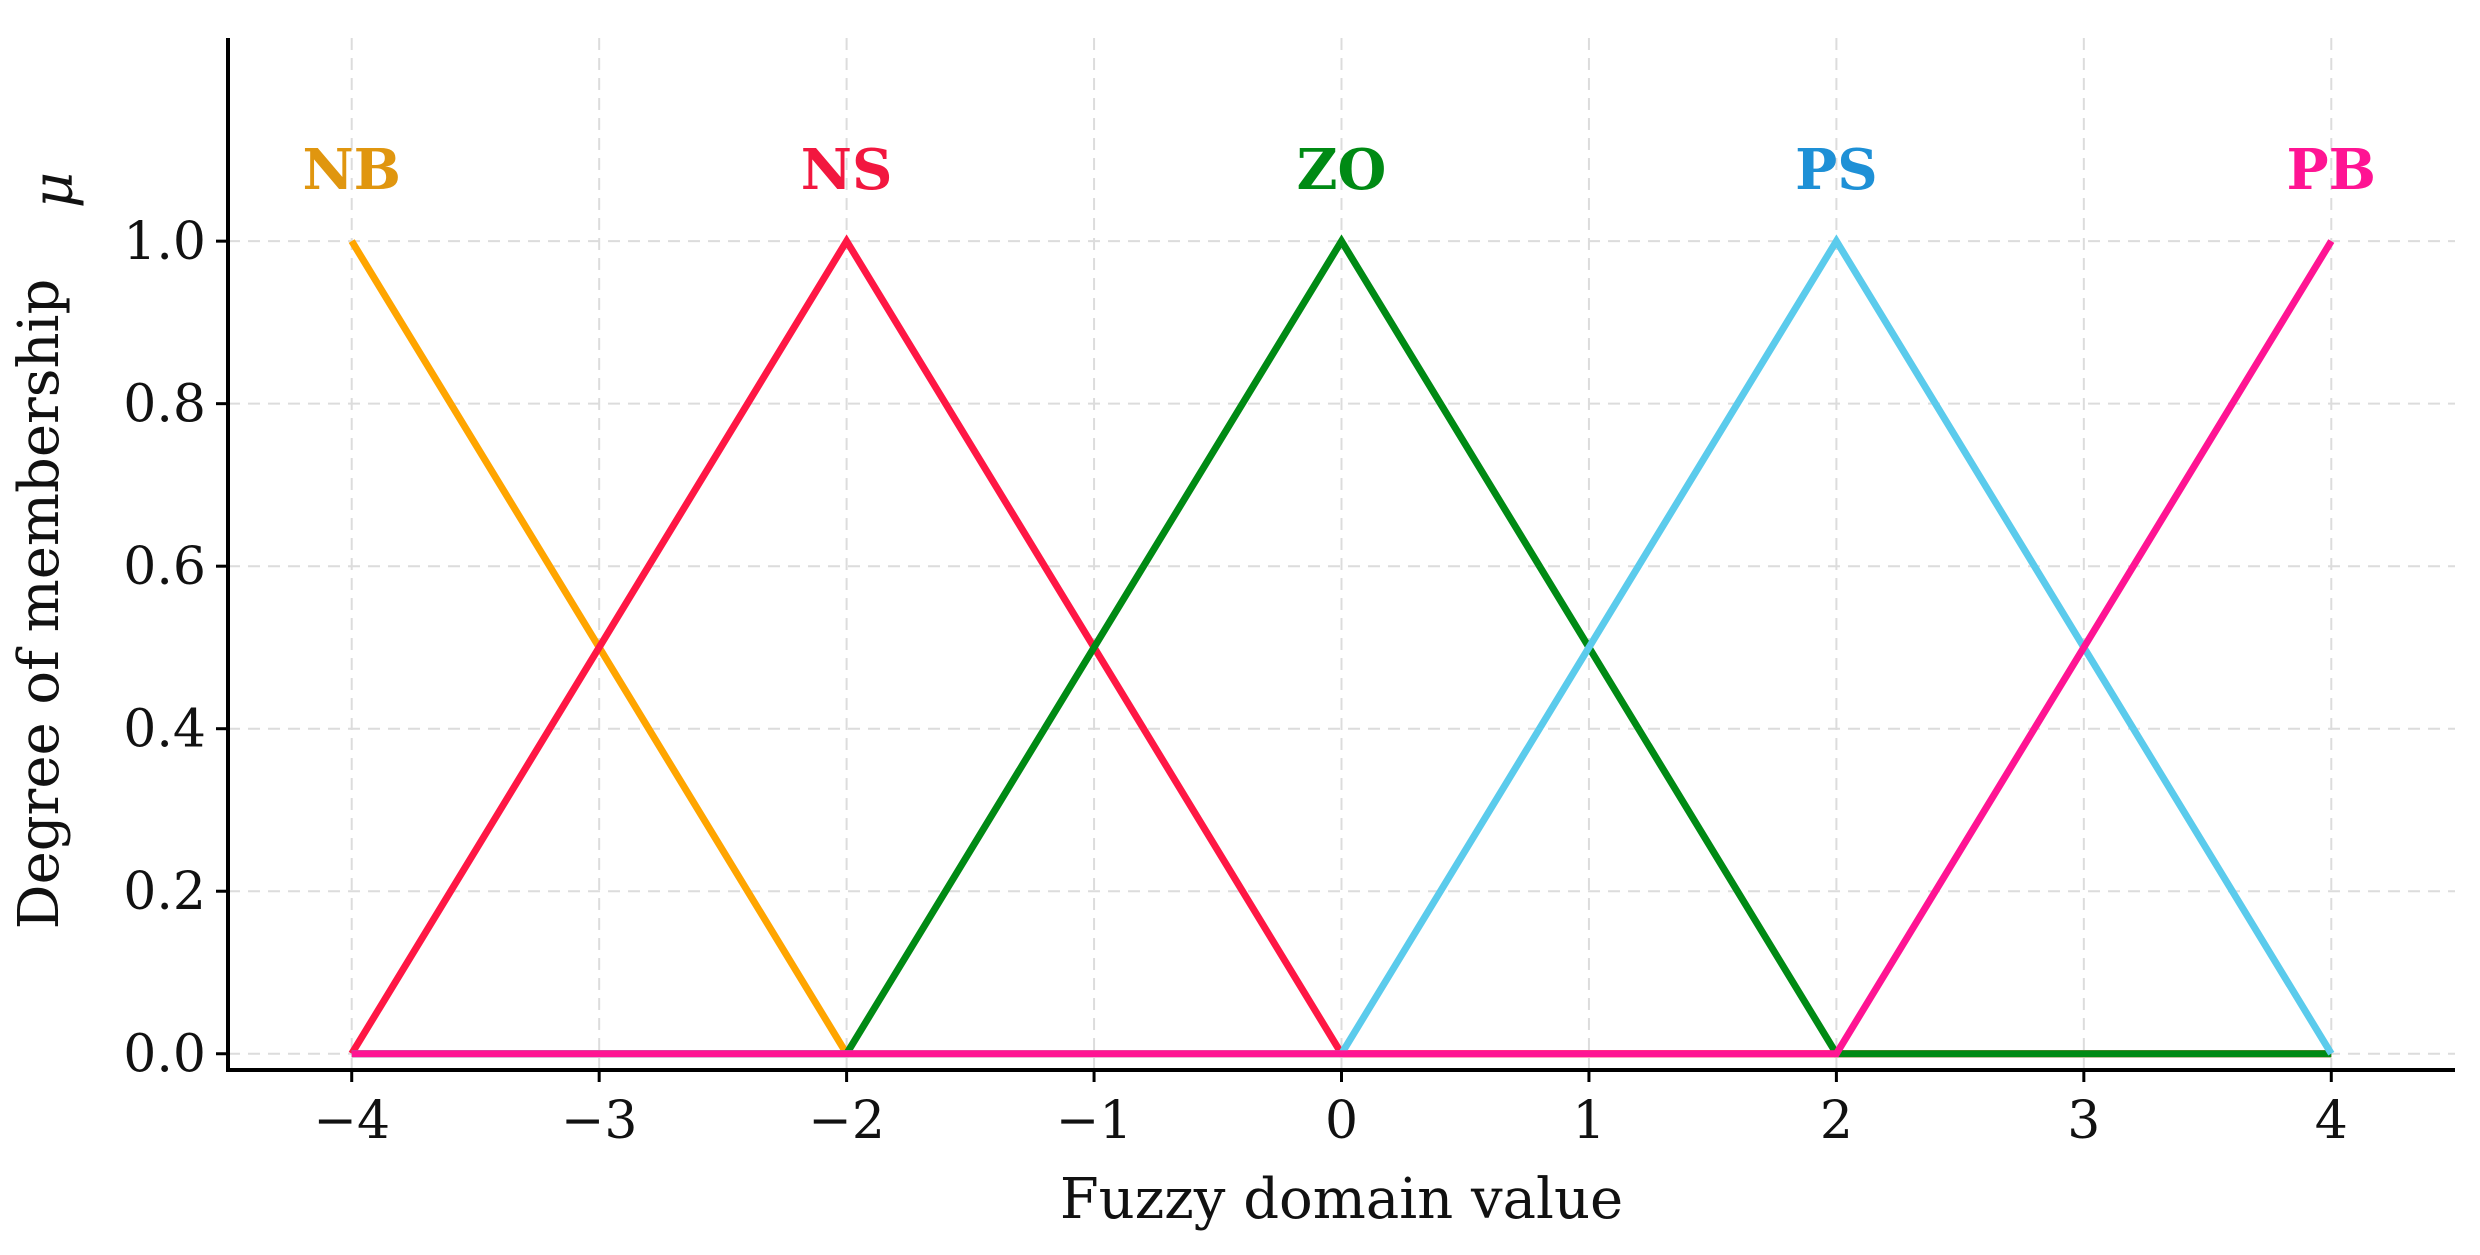 Image resolution: width=2480 pixels, height=1255 pixels. I want to click on x-tick-label: −1, so click(1094, 1121).